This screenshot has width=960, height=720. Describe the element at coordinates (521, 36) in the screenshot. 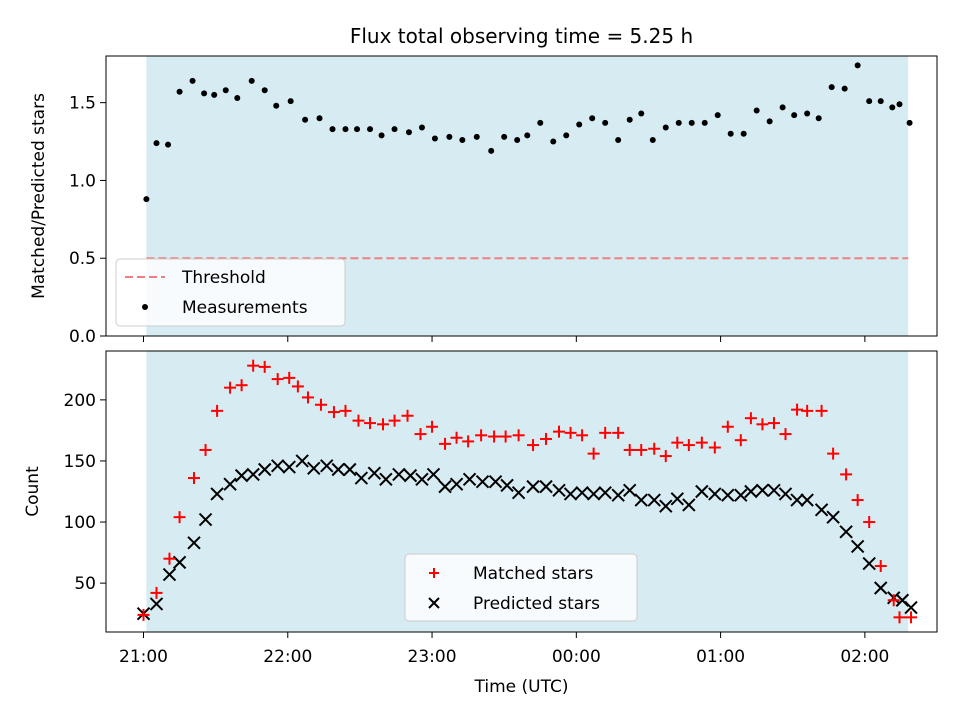

I see `chart-title: Flux total observing time = 5.25 h` at that location.